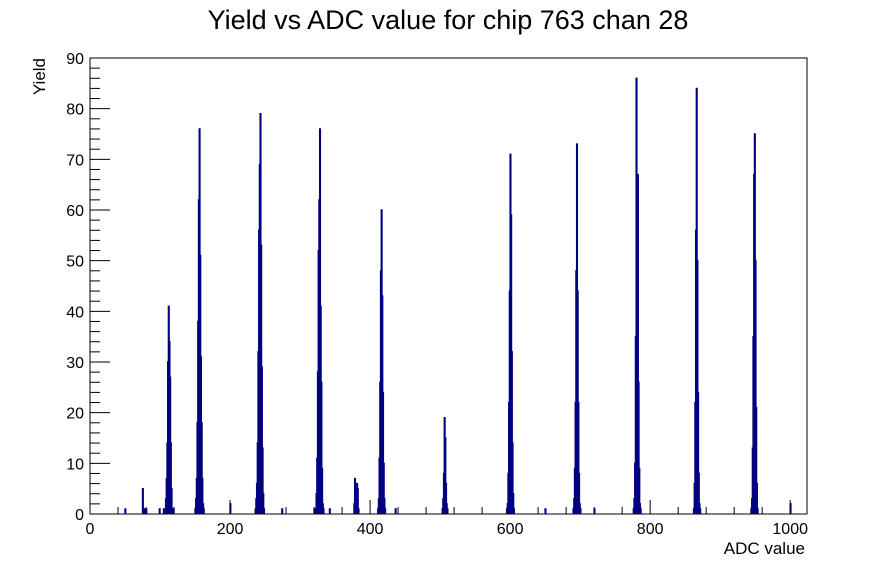 This screenshot has height=572, width=896. What do you see at coordinates (447, 519) in the screenshot?
I see `x-axis: 0 200 400 600 800 1000` at bounding box center [447, 519].